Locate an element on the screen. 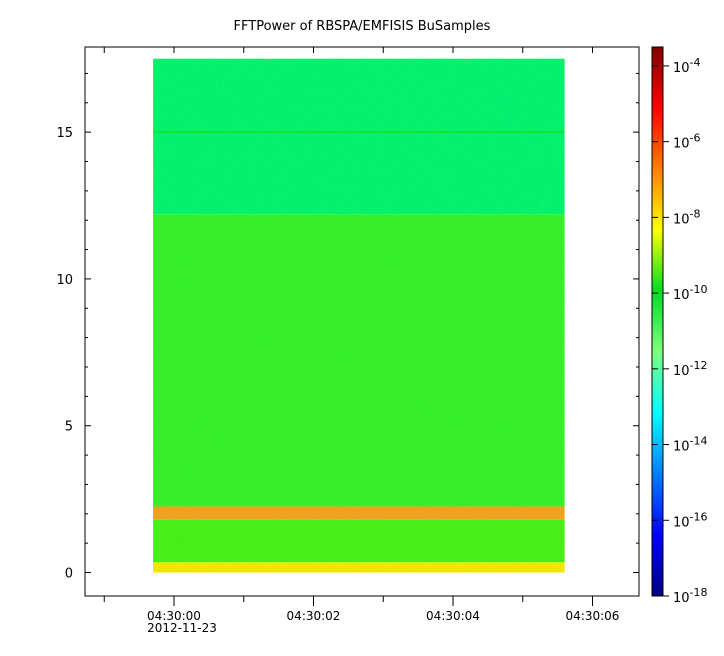  chart-title: FFTPower of RBSPA/EMFISIS BuSamples is located at coordinates (362, 26).